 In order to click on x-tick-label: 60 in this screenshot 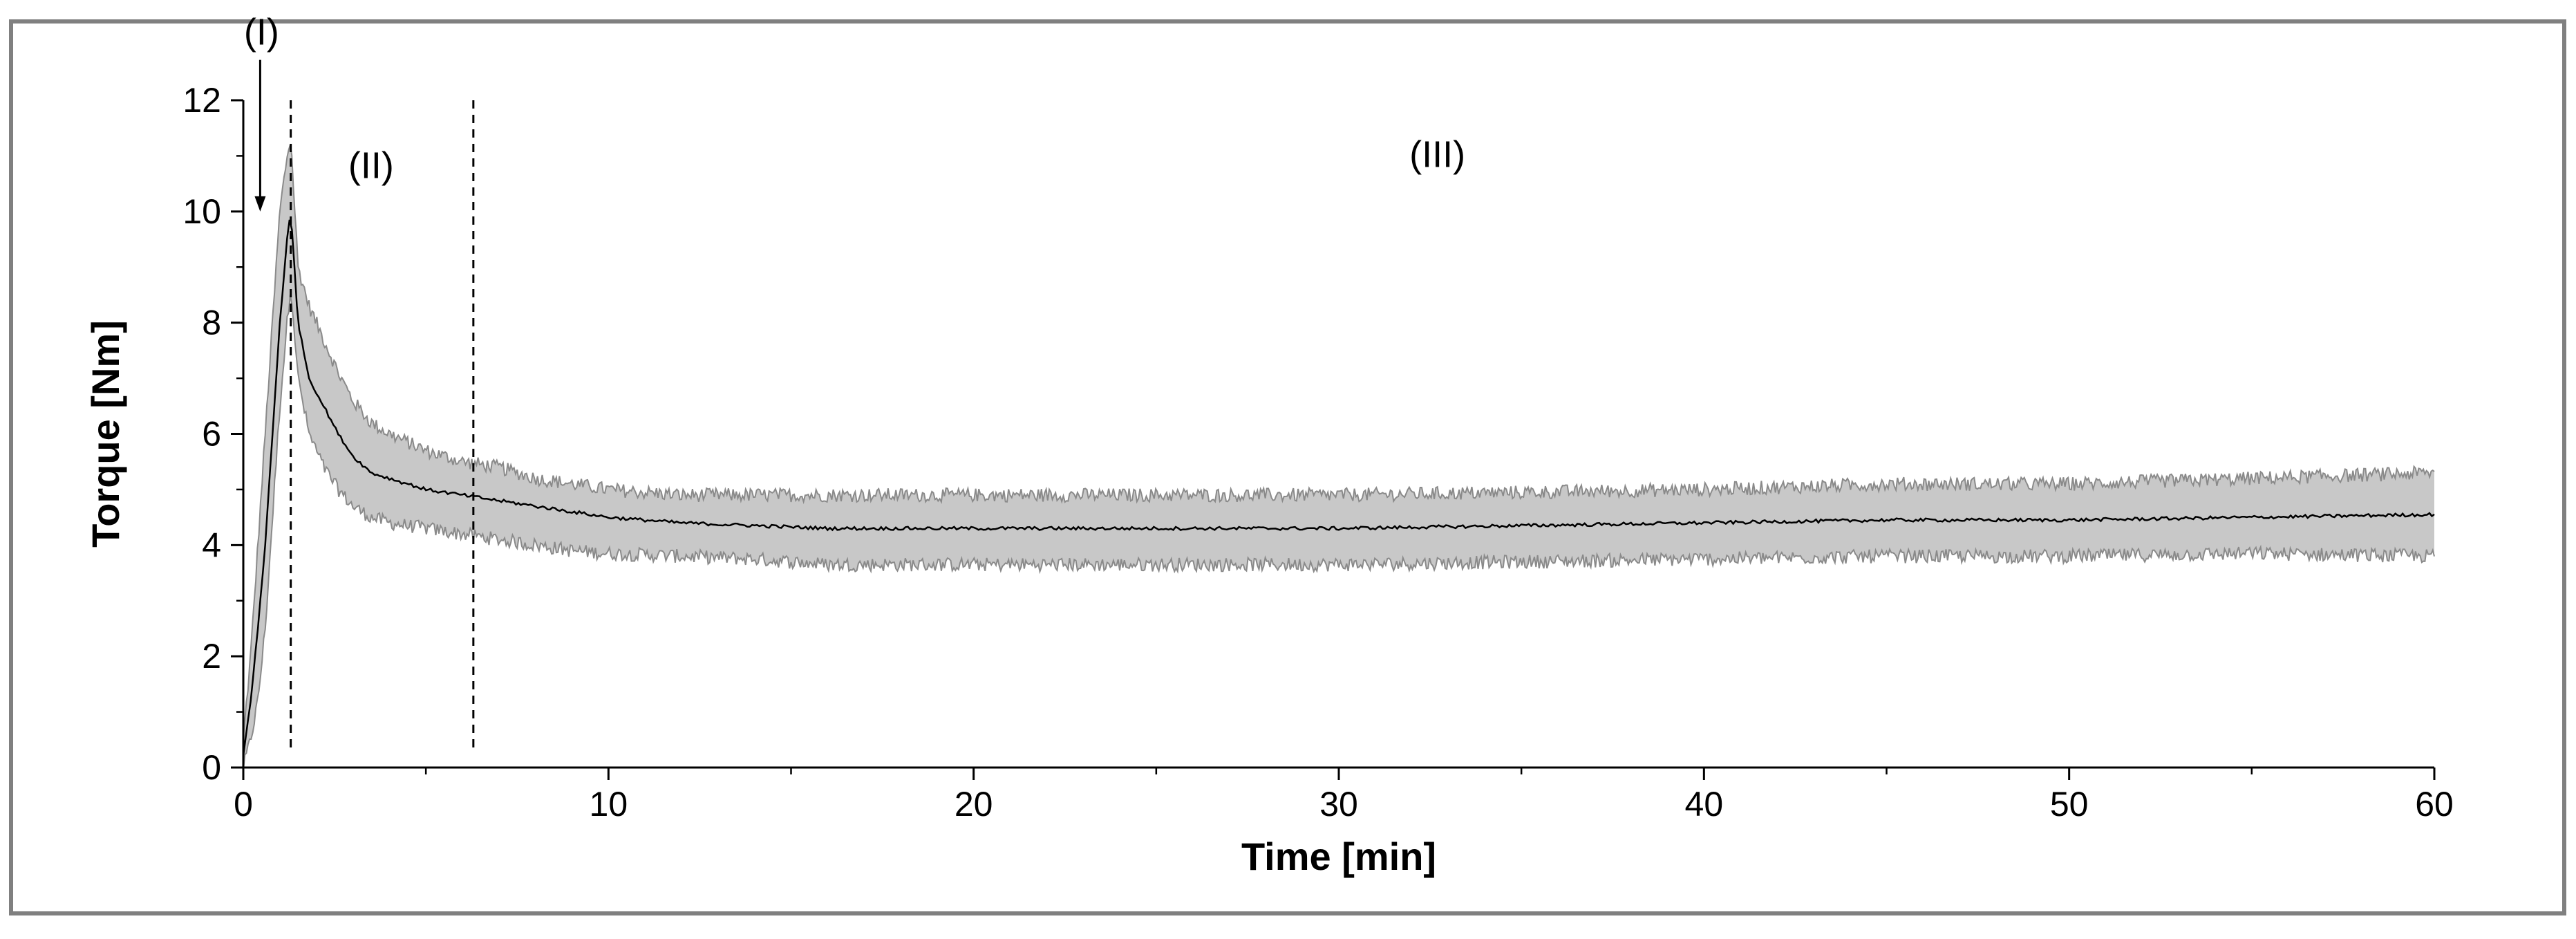, I will do `click(2434, 804)`.